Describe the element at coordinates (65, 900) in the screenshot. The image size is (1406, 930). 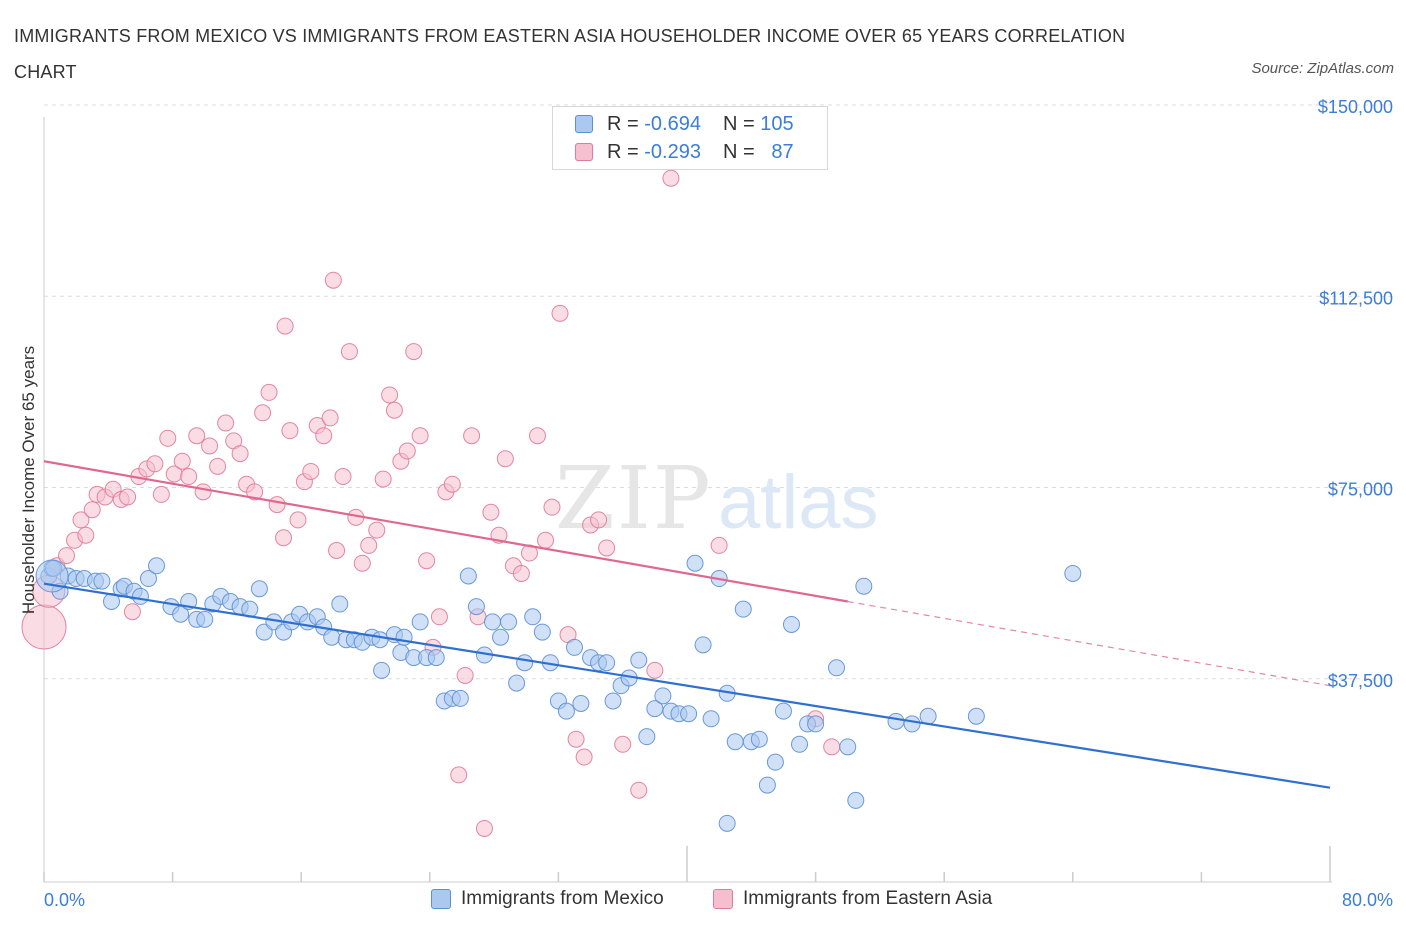
I see `x-tick-label-start: 0.0%` at that location.